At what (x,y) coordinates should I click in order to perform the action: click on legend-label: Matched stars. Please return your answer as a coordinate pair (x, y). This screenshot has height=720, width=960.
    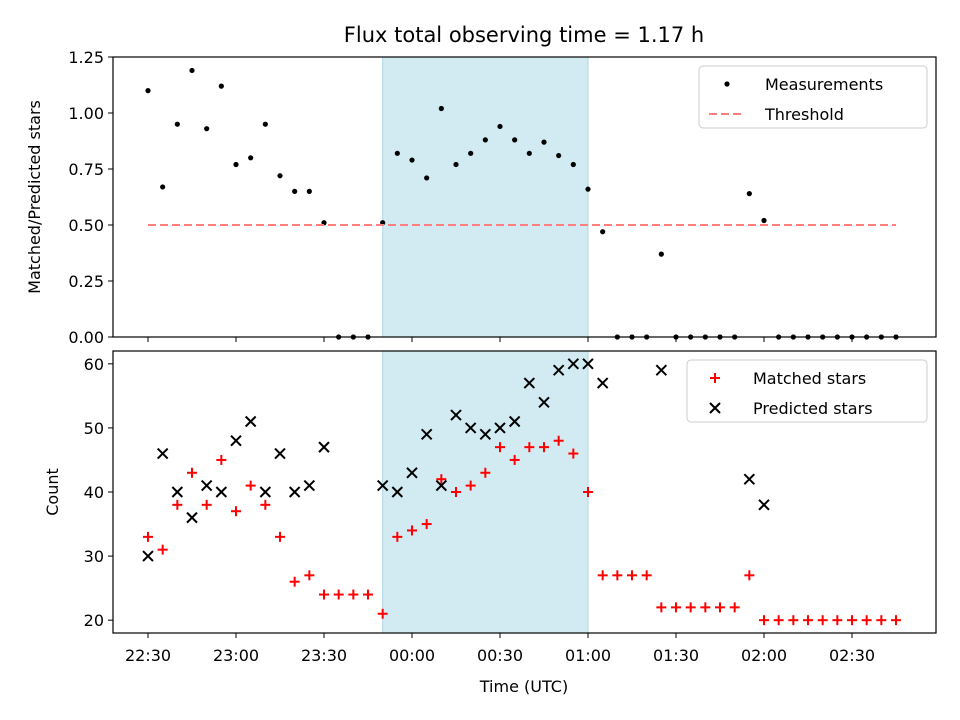
    Looking at the image, I should click on (809, 378).